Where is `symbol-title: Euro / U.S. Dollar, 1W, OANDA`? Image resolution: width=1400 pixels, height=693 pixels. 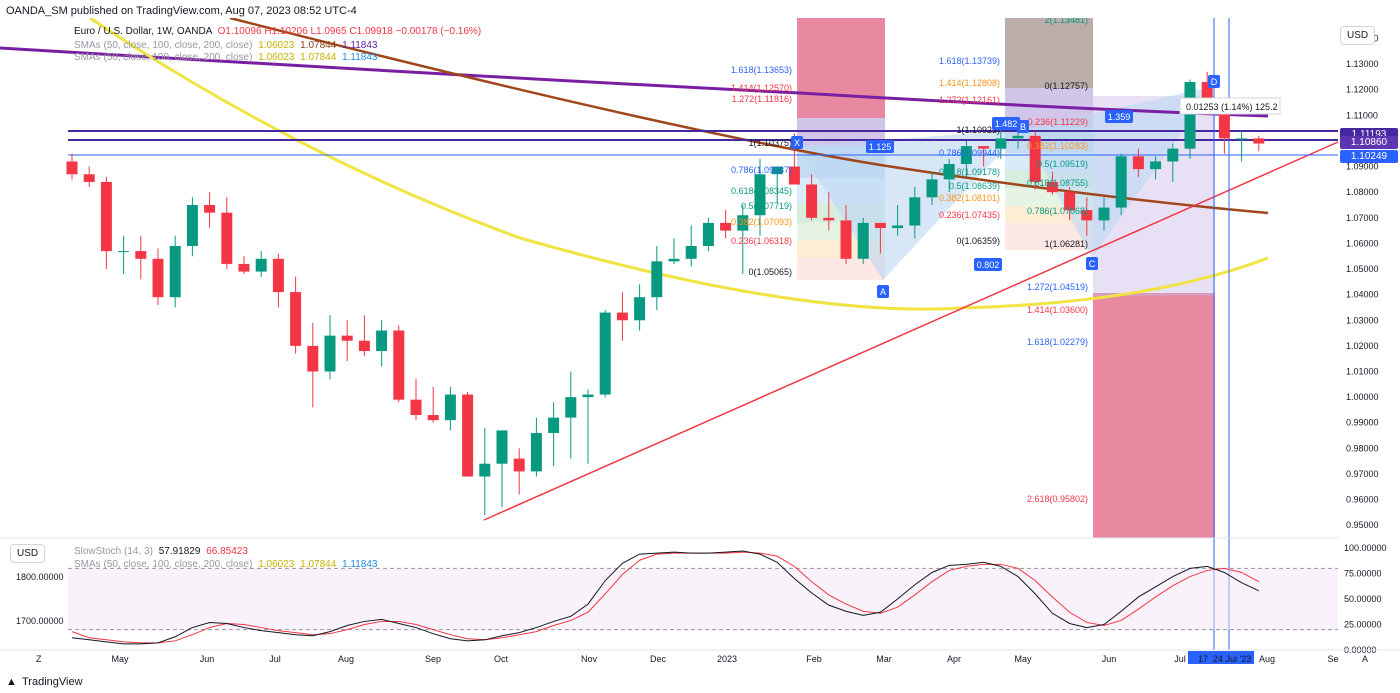 symbol-title: Euro / U.S. Dollar, 1W, OANDA is located at coordinates (143, 31).